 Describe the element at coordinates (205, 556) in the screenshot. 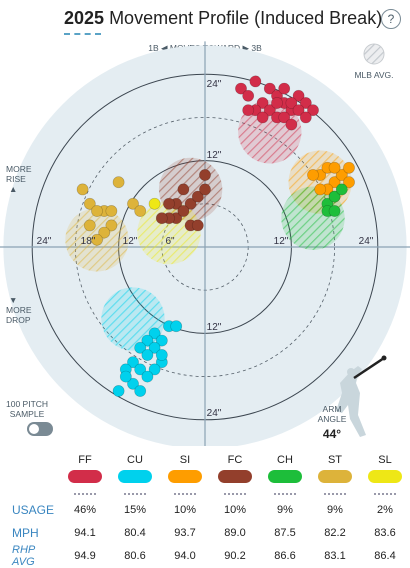

I see `rhp-avg-row: RHP AVG 94.9 80.6 94.0 90.2 86.6 83.1 86.4` at that location.